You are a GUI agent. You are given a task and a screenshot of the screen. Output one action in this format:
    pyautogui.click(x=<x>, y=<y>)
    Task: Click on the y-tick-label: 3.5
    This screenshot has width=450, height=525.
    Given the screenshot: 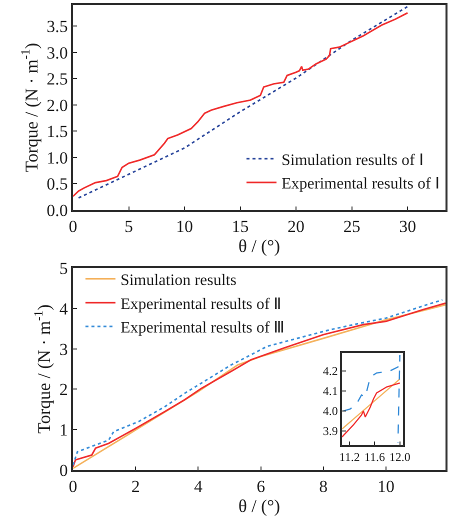 What is the action you would take?
    pyautogui.click(x=57, y=26)
    